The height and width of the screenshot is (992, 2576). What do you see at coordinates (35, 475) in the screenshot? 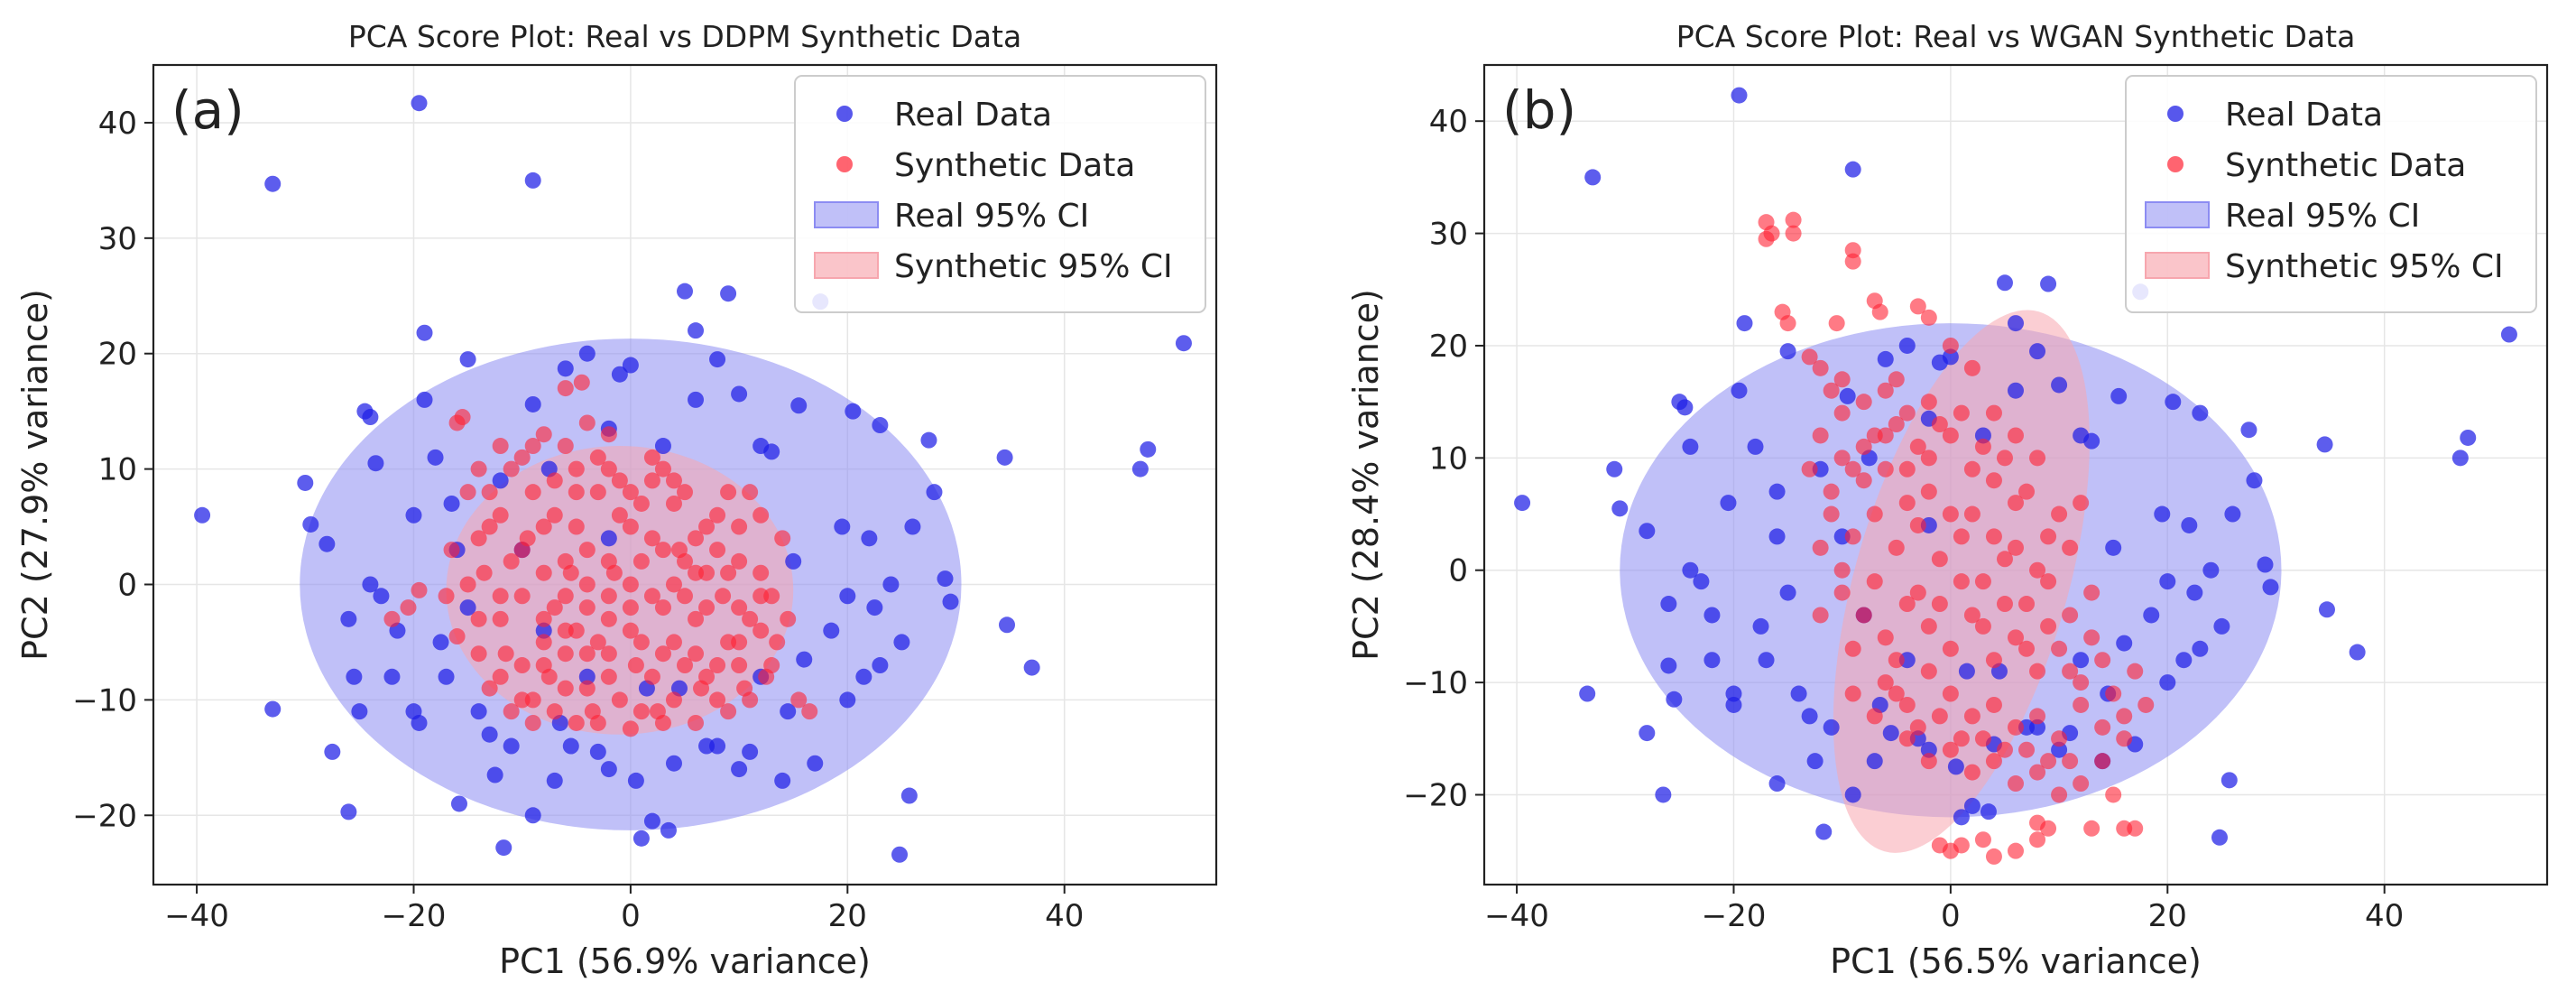
I see `y-axis-label: PC2 (27.9% variance)` at bounding box center [35, 475].